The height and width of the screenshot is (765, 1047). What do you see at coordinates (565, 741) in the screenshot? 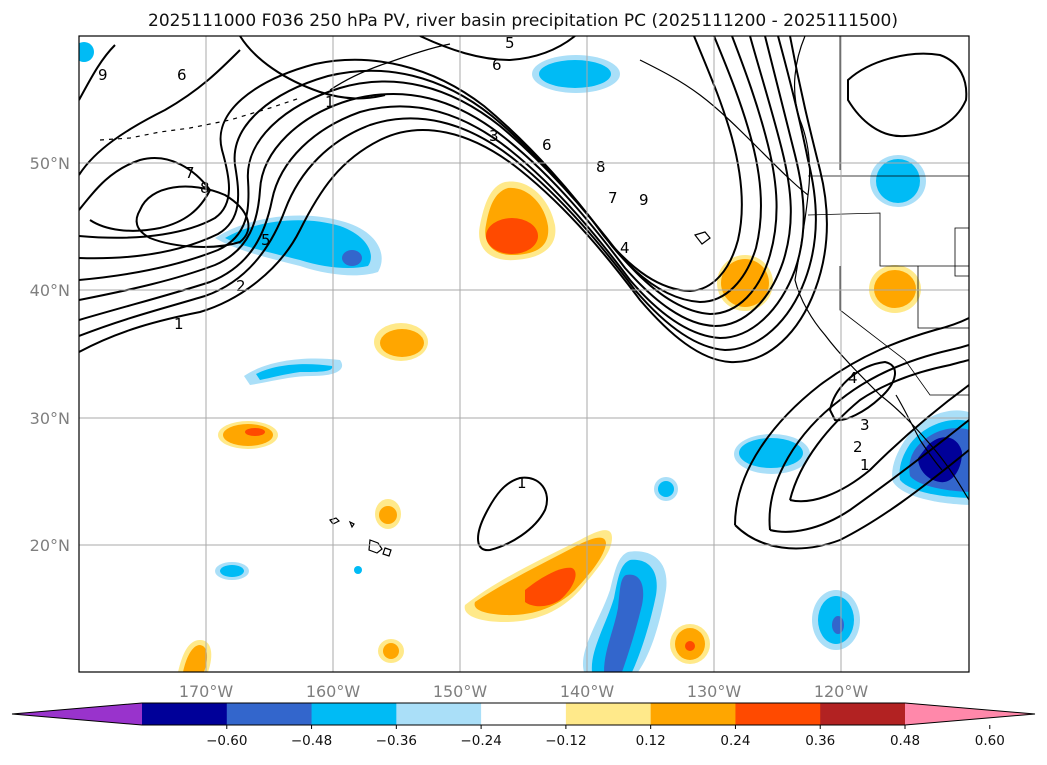
I see `colorbar-tick-label: −0.12` at bounding box center [565, 741].